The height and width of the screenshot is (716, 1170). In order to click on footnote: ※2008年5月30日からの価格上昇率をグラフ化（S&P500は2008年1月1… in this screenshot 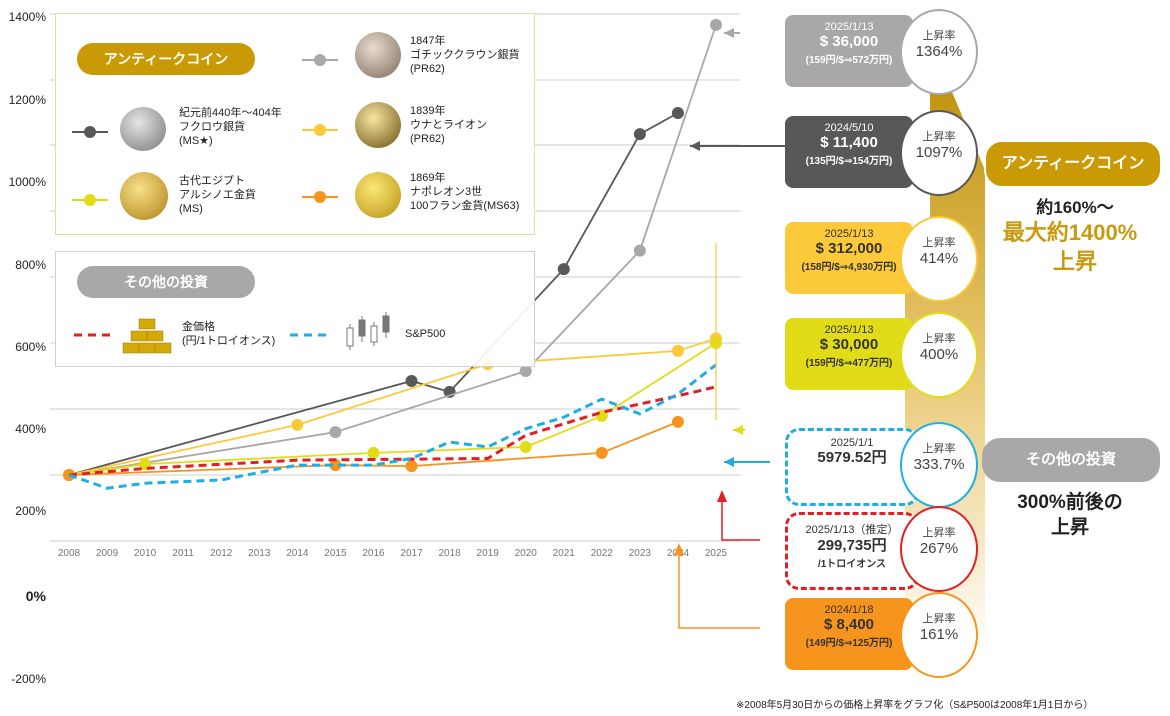, I will do `click(915, 705)`.